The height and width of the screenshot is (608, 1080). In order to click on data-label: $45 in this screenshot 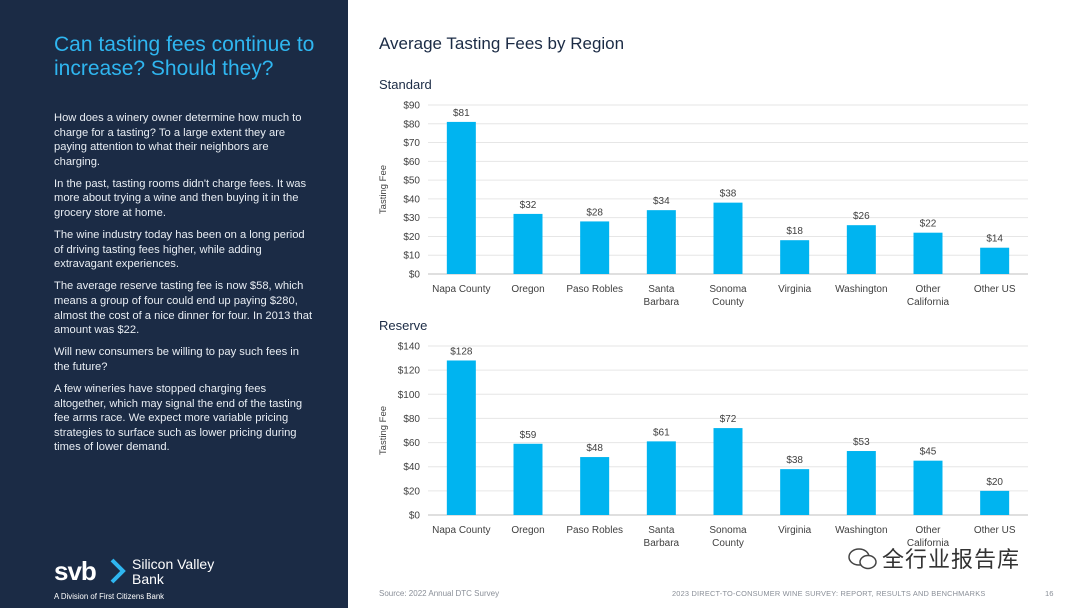, I will do `click(928, 452)`.